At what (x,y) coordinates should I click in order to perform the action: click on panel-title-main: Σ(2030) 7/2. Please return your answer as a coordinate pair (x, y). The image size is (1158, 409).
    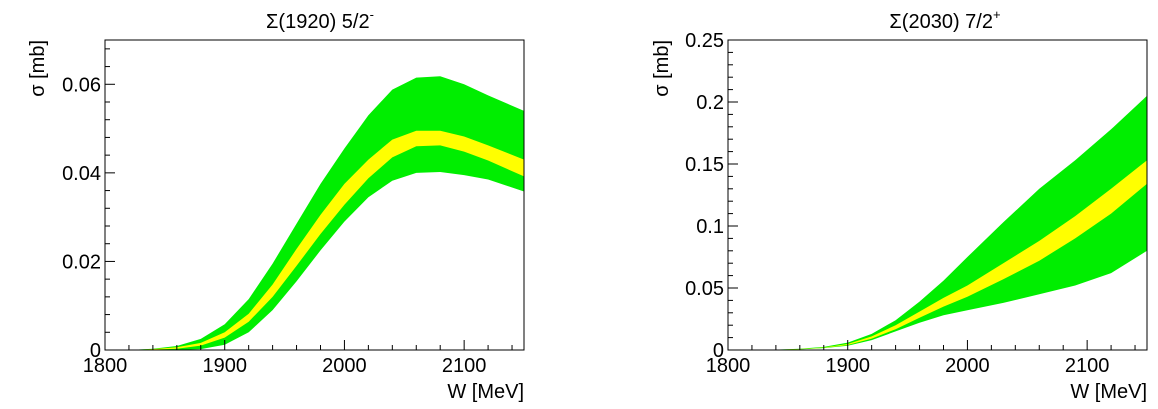
    Looking at the image, I should click on (941, 22).